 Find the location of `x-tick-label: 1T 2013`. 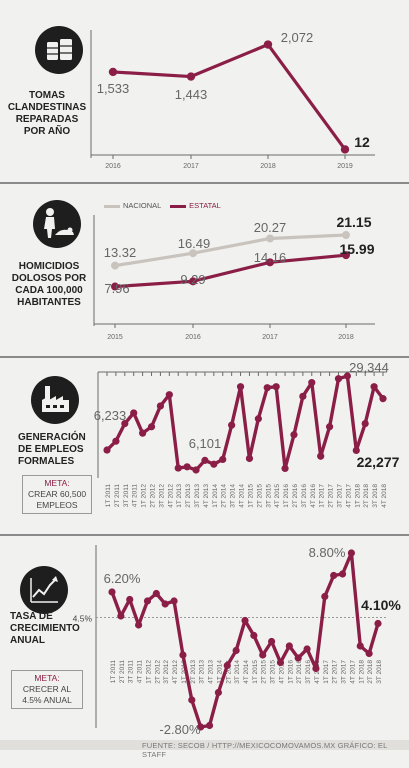

x-tick-label: 1T 2013 is located at coordinates (179, 496).